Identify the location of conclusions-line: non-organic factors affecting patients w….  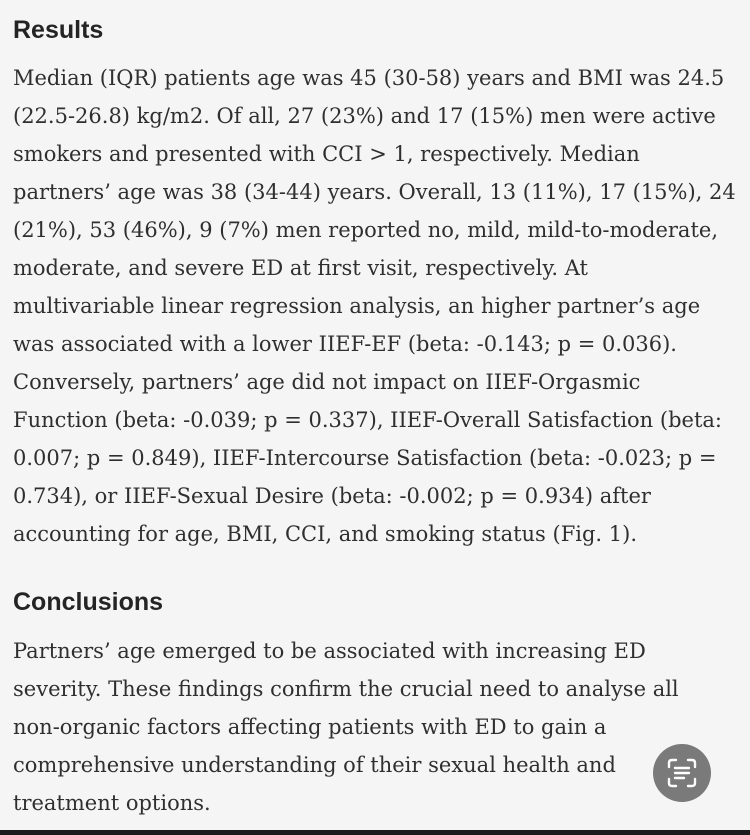
(310, 727).